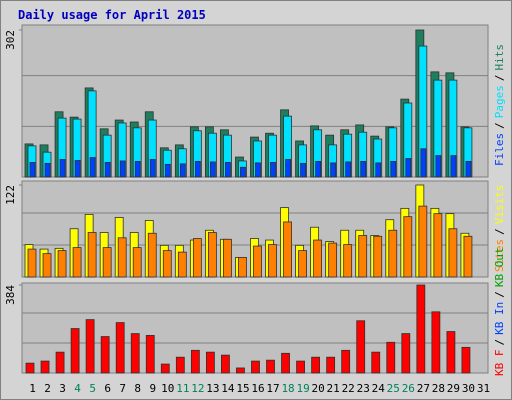 This screenshot has height=400, width=512. What do you see at coordinates (137, 388) in the screenshot?
I see `x-tick-label: 8` at bounding box center [137, 388].